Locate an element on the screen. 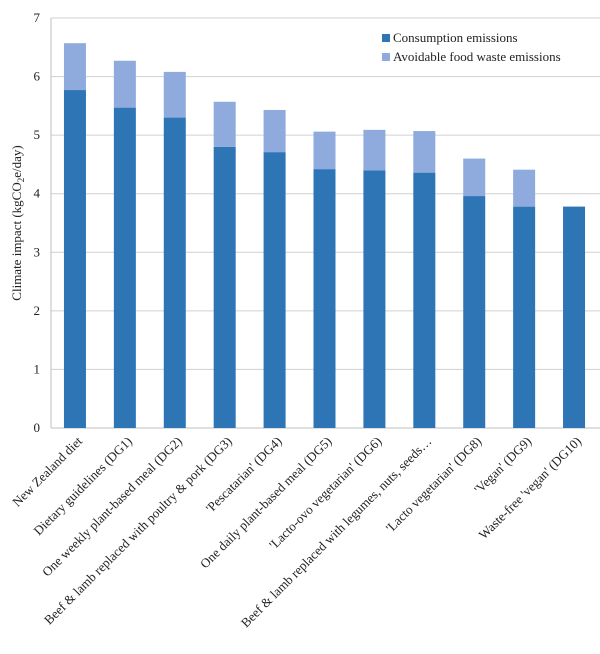 This screenshot has height=654, width=600. y-tick-label: 5 is located at coordinates (37, 134).